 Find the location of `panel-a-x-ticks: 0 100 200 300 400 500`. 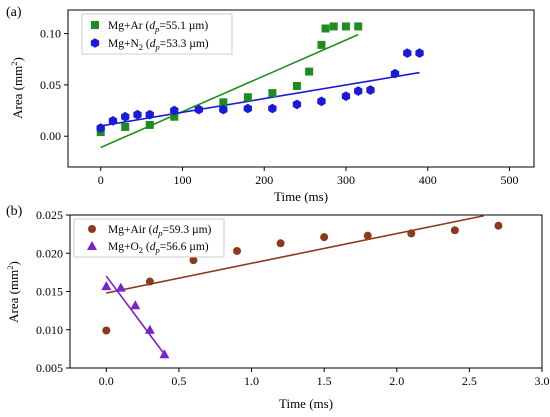

panel-a-x-ticks: 0 100 200 300 400 500 is located at coordinates (308, 177).